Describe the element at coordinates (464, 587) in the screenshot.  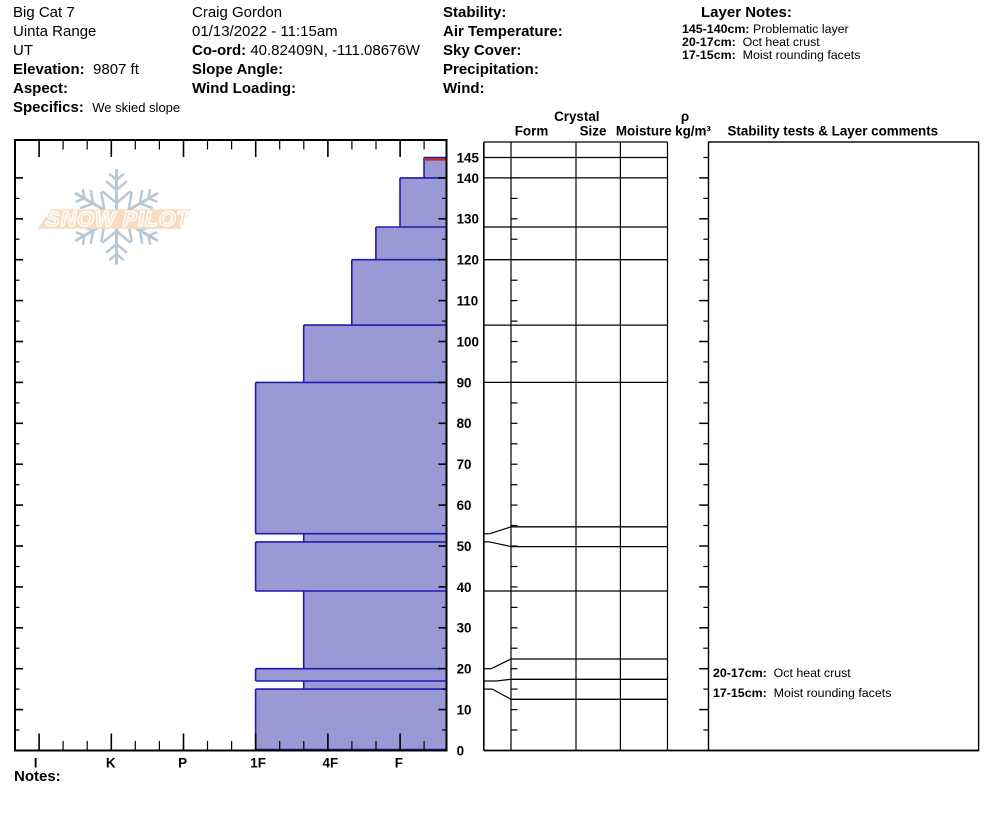
I see `svg-text: 40` at that location.